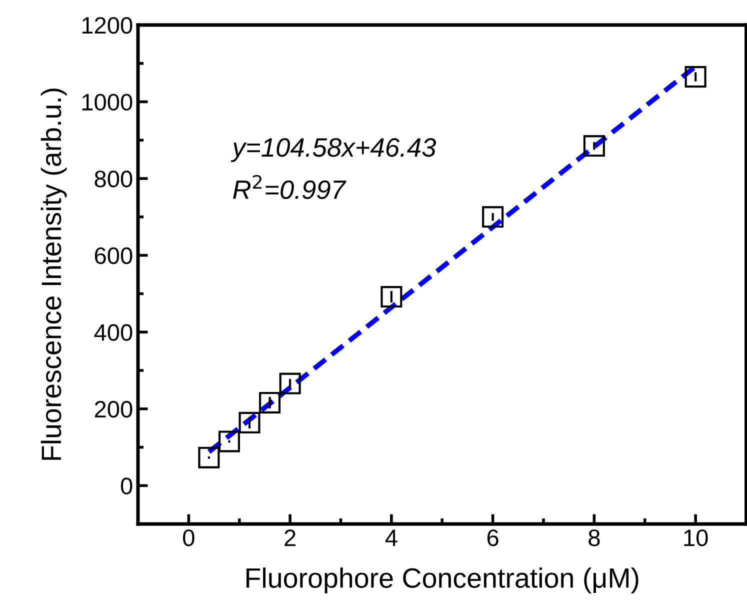 The image size is (747, 609). I want to click on x-tick-label: 10, so click(696, 537).